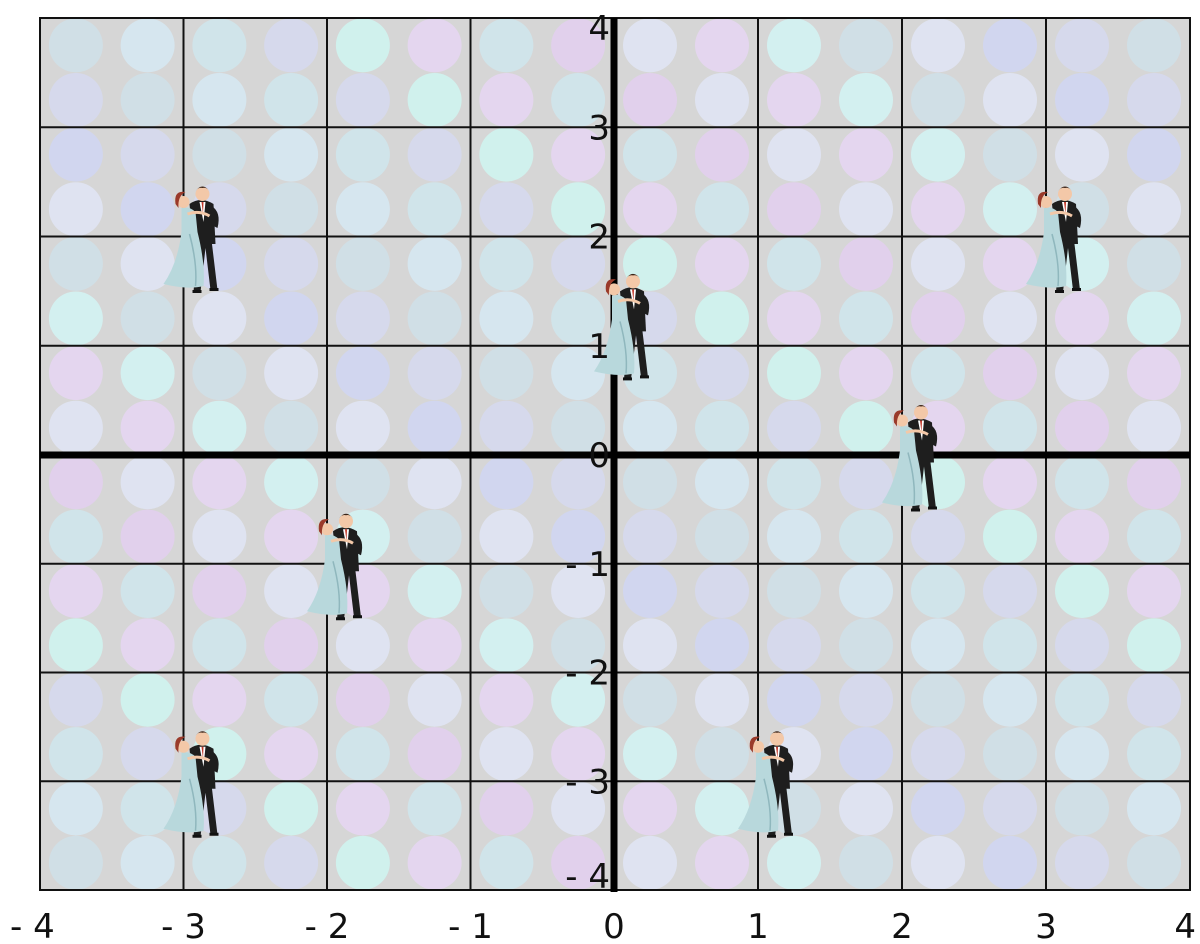 The image size is (1200, 944). What do you see at coordinates (758, 925) in the screenshot?
I see `x-tick-label: 1` at bounding box center [758, 925].